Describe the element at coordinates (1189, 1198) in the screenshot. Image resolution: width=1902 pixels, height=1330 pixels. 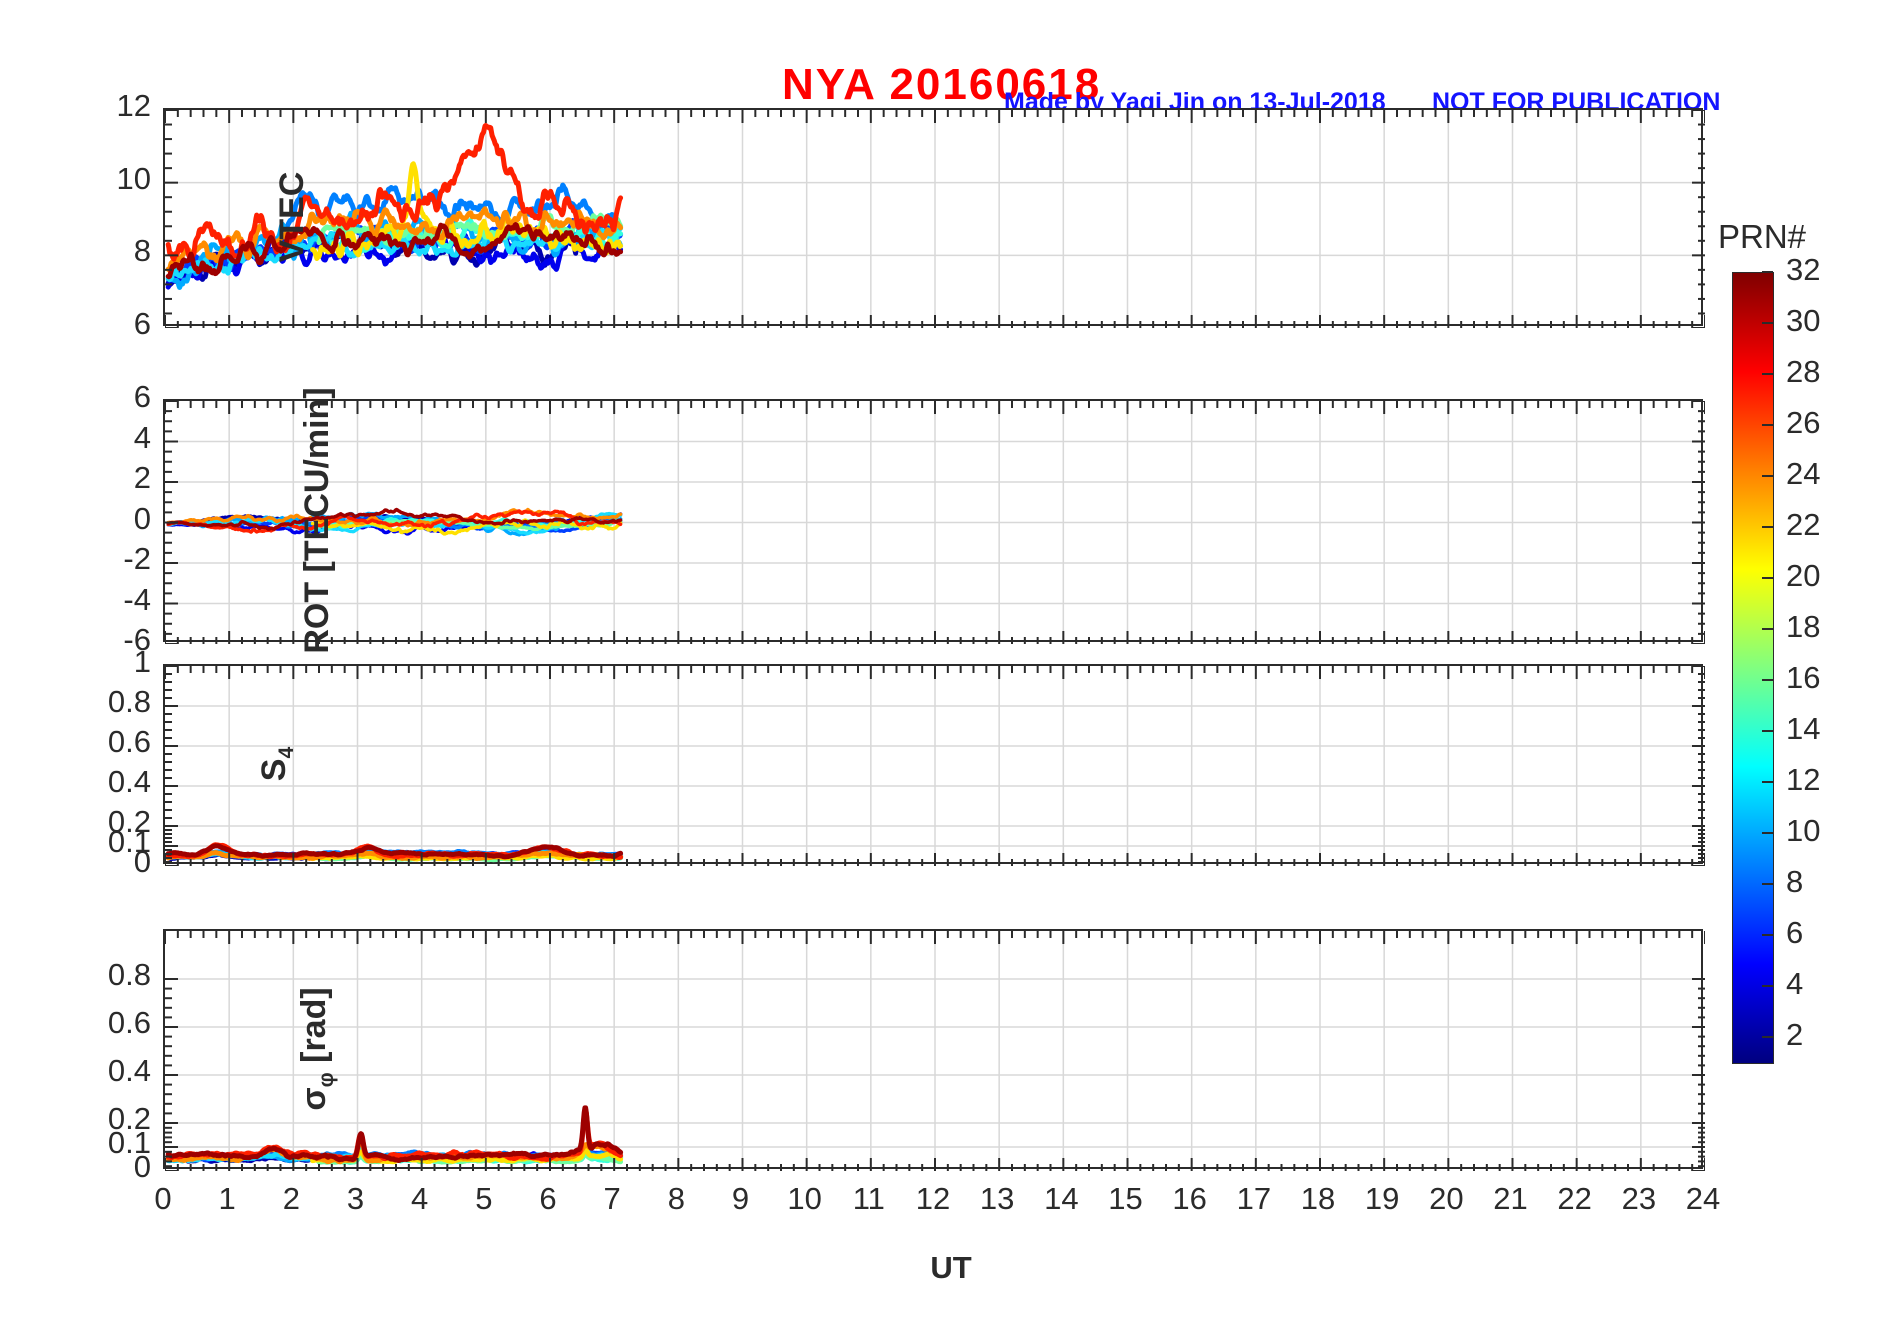
I see `x-tick-label: 16` at that location.